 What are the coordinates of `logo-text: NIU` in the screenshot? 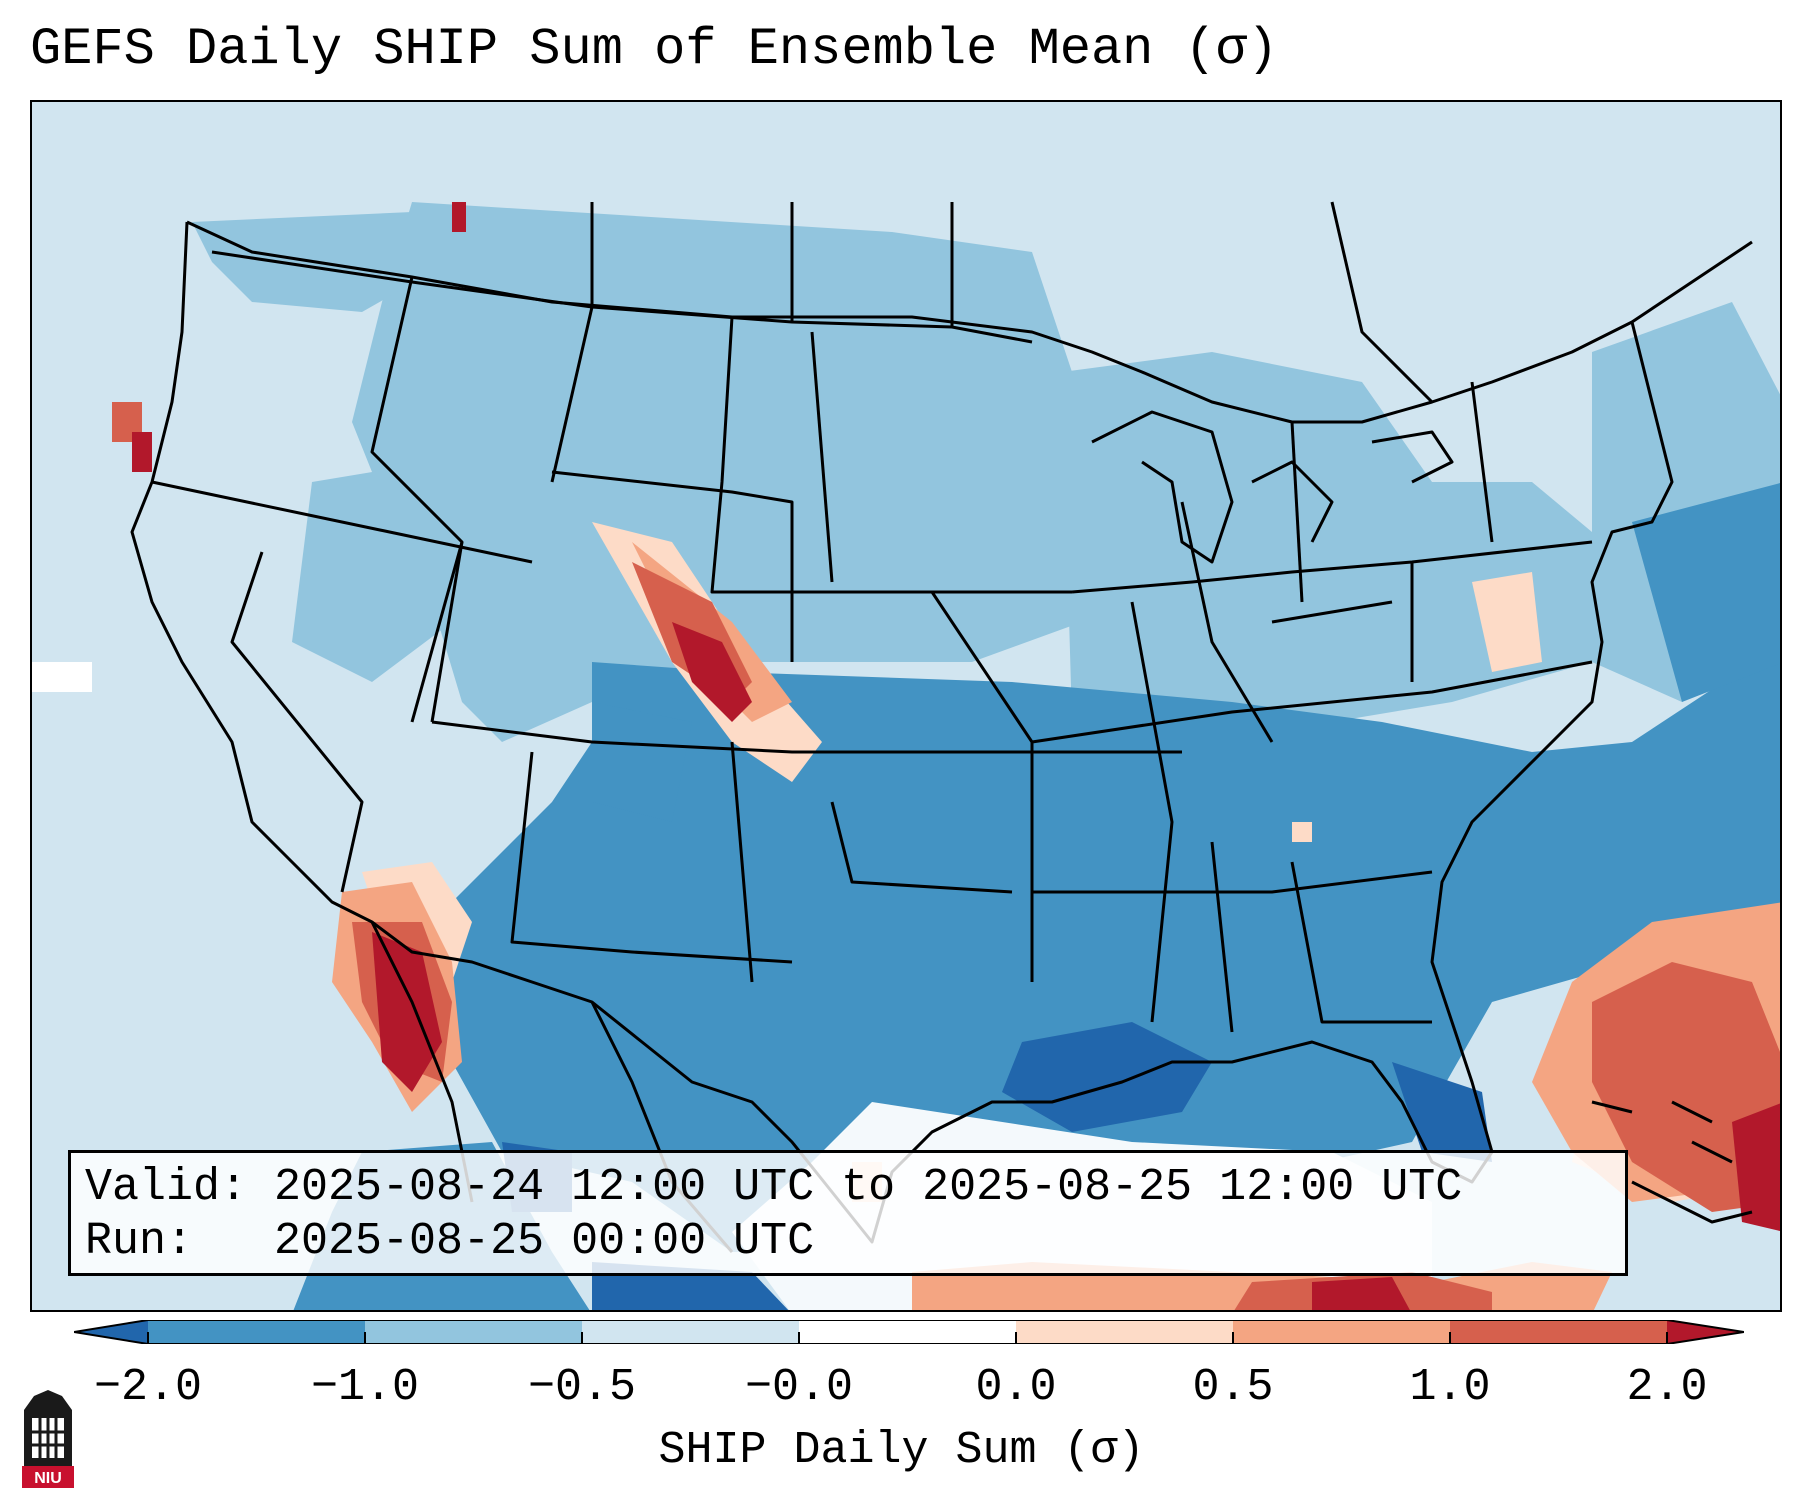 It's located at (48, 1478).